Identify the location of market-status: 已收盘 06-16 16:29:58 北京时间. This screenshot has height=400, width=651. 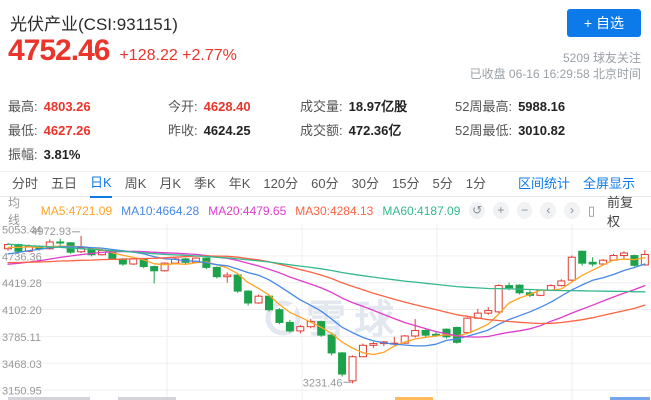
(555, 74).